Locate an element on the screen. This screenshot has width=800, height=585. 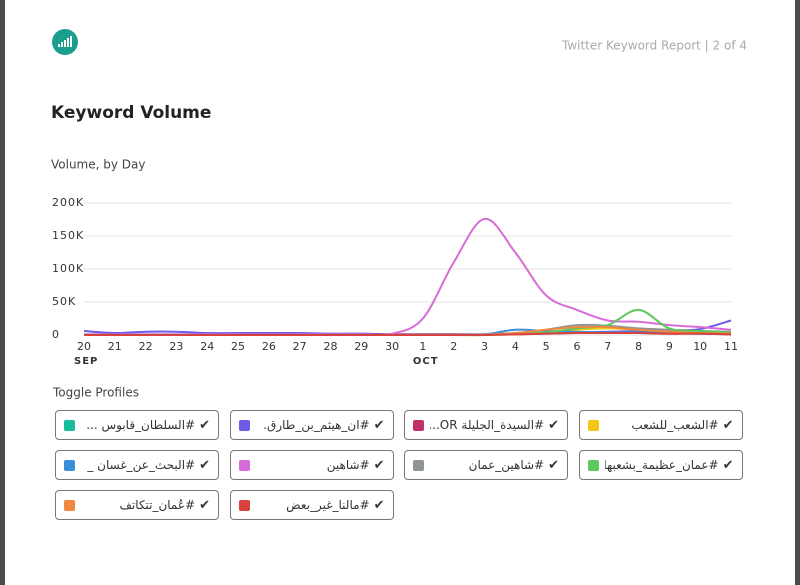
report-page-label: Twitter Keyword Report | 2 of 4 is located at coordinates (654, 46).